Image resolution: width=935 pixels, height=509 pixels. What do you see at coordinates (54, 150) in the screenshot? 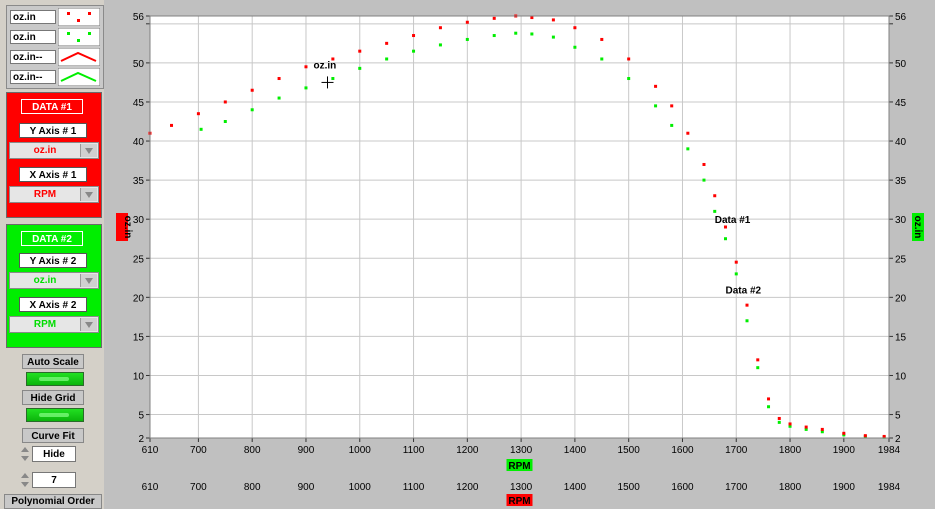
I see `data1-y-axis-select: oz.in` at bounding box center [54, 150].